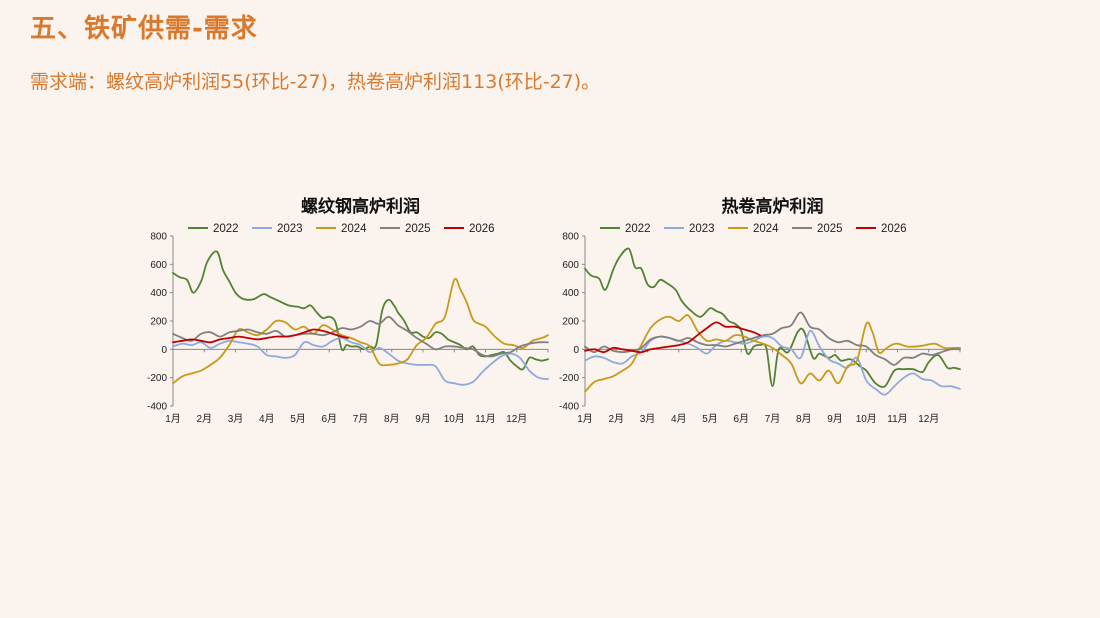 This screenshot has height=618, width=1100. Describe the element at coordinates (144, 29) in the screenshot. I see `page-title: 五、铁矿供需-需求` at that location.